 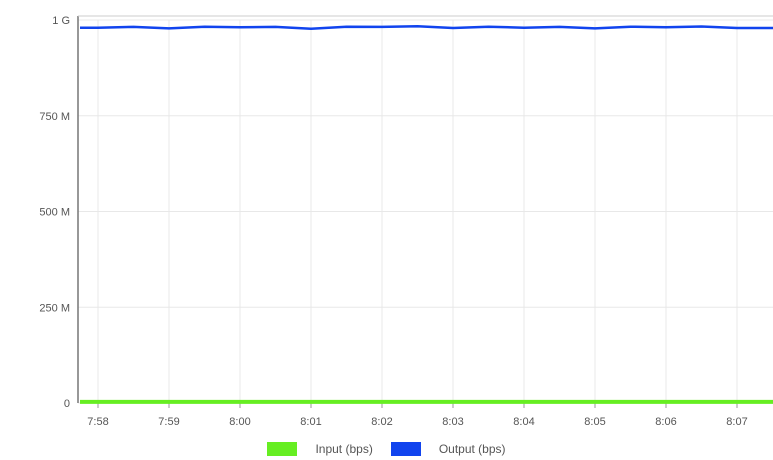 What do you see at coordinates (426, 28) in the screenshot?
I see `series-line-output` at bounding box center [426, 28].